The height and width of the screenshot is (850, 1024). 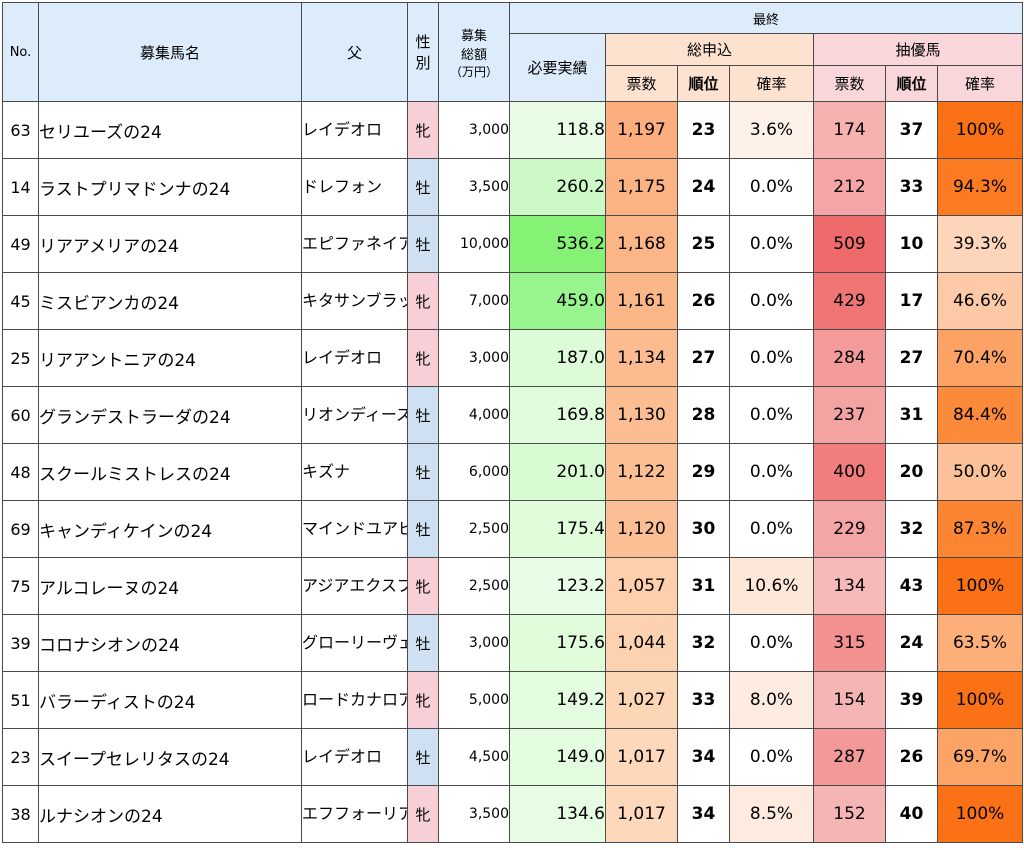 I want to click on cell-no: 63, so click(x=20, y=130).